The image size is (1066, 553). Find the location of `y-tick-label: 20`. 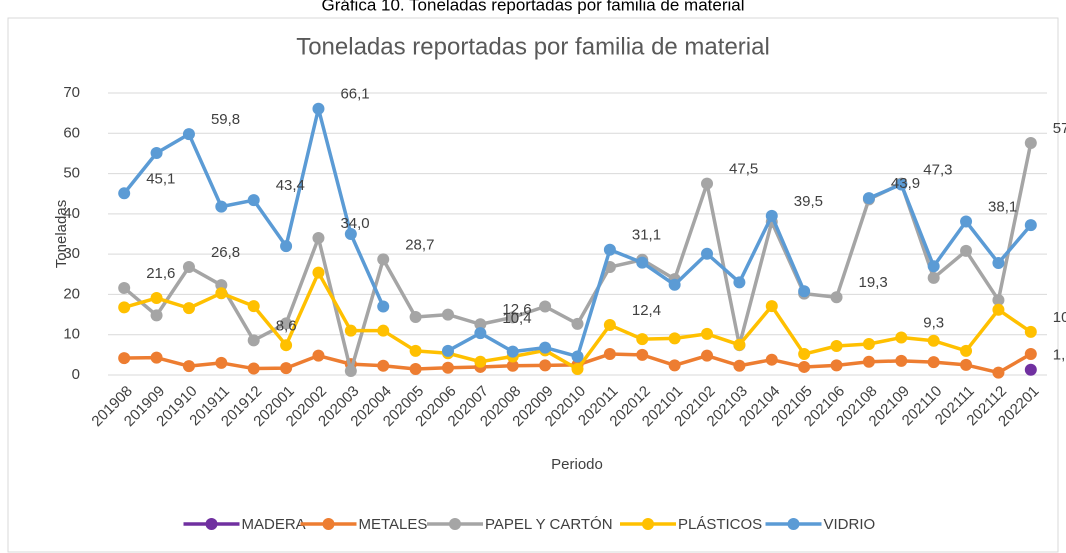

y-tick-label: 20 is located at coordinates (71, 293).